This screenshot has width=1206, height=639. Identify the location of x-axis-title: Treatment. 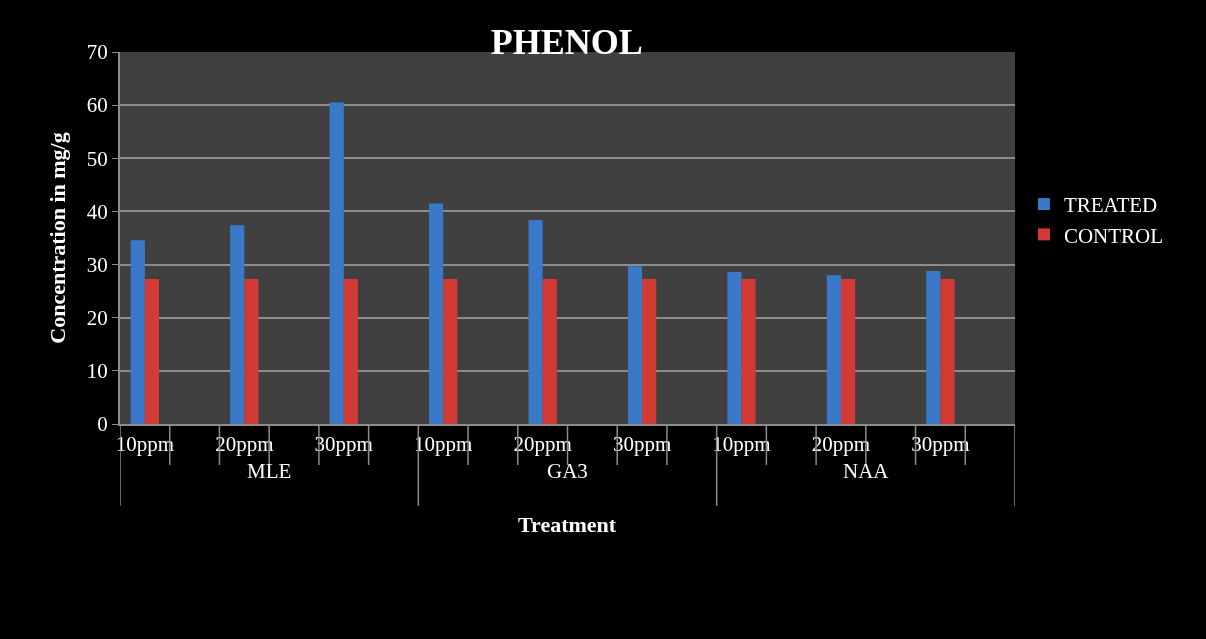
(567, 524).